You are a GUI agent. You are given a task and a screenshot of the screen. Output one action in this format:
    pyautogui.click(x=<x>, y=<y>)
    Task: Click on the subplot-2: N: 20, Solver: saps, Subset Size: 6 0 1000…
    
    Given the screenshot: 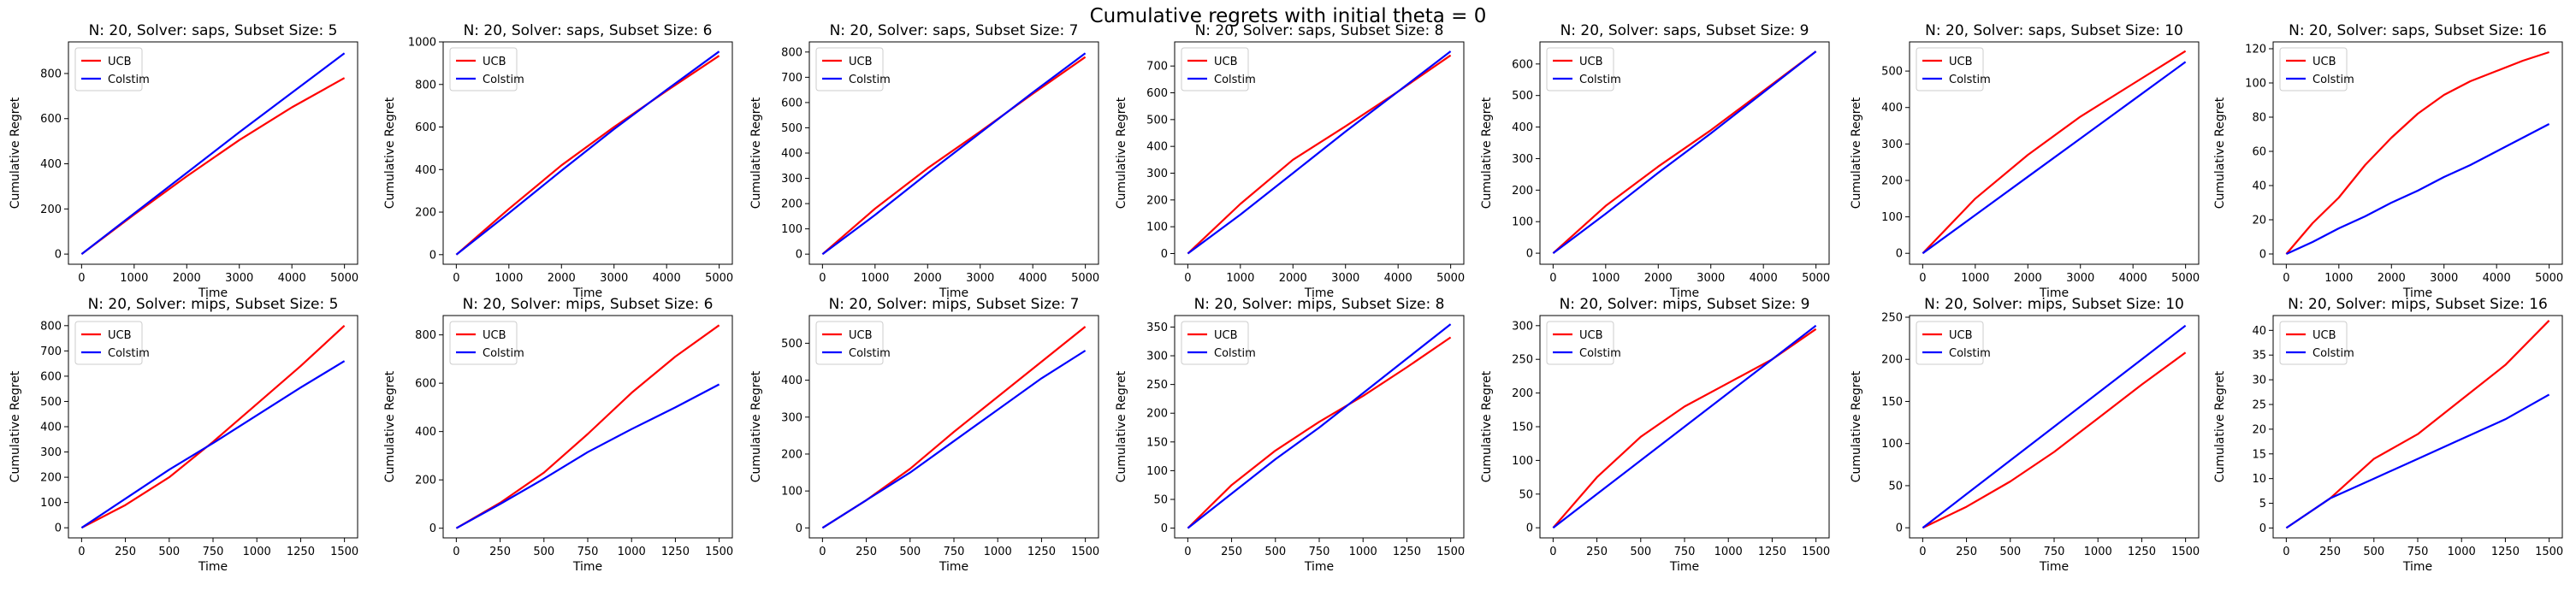 What is the action you would take?
    pyautogui.click(x=558, y=161)
    